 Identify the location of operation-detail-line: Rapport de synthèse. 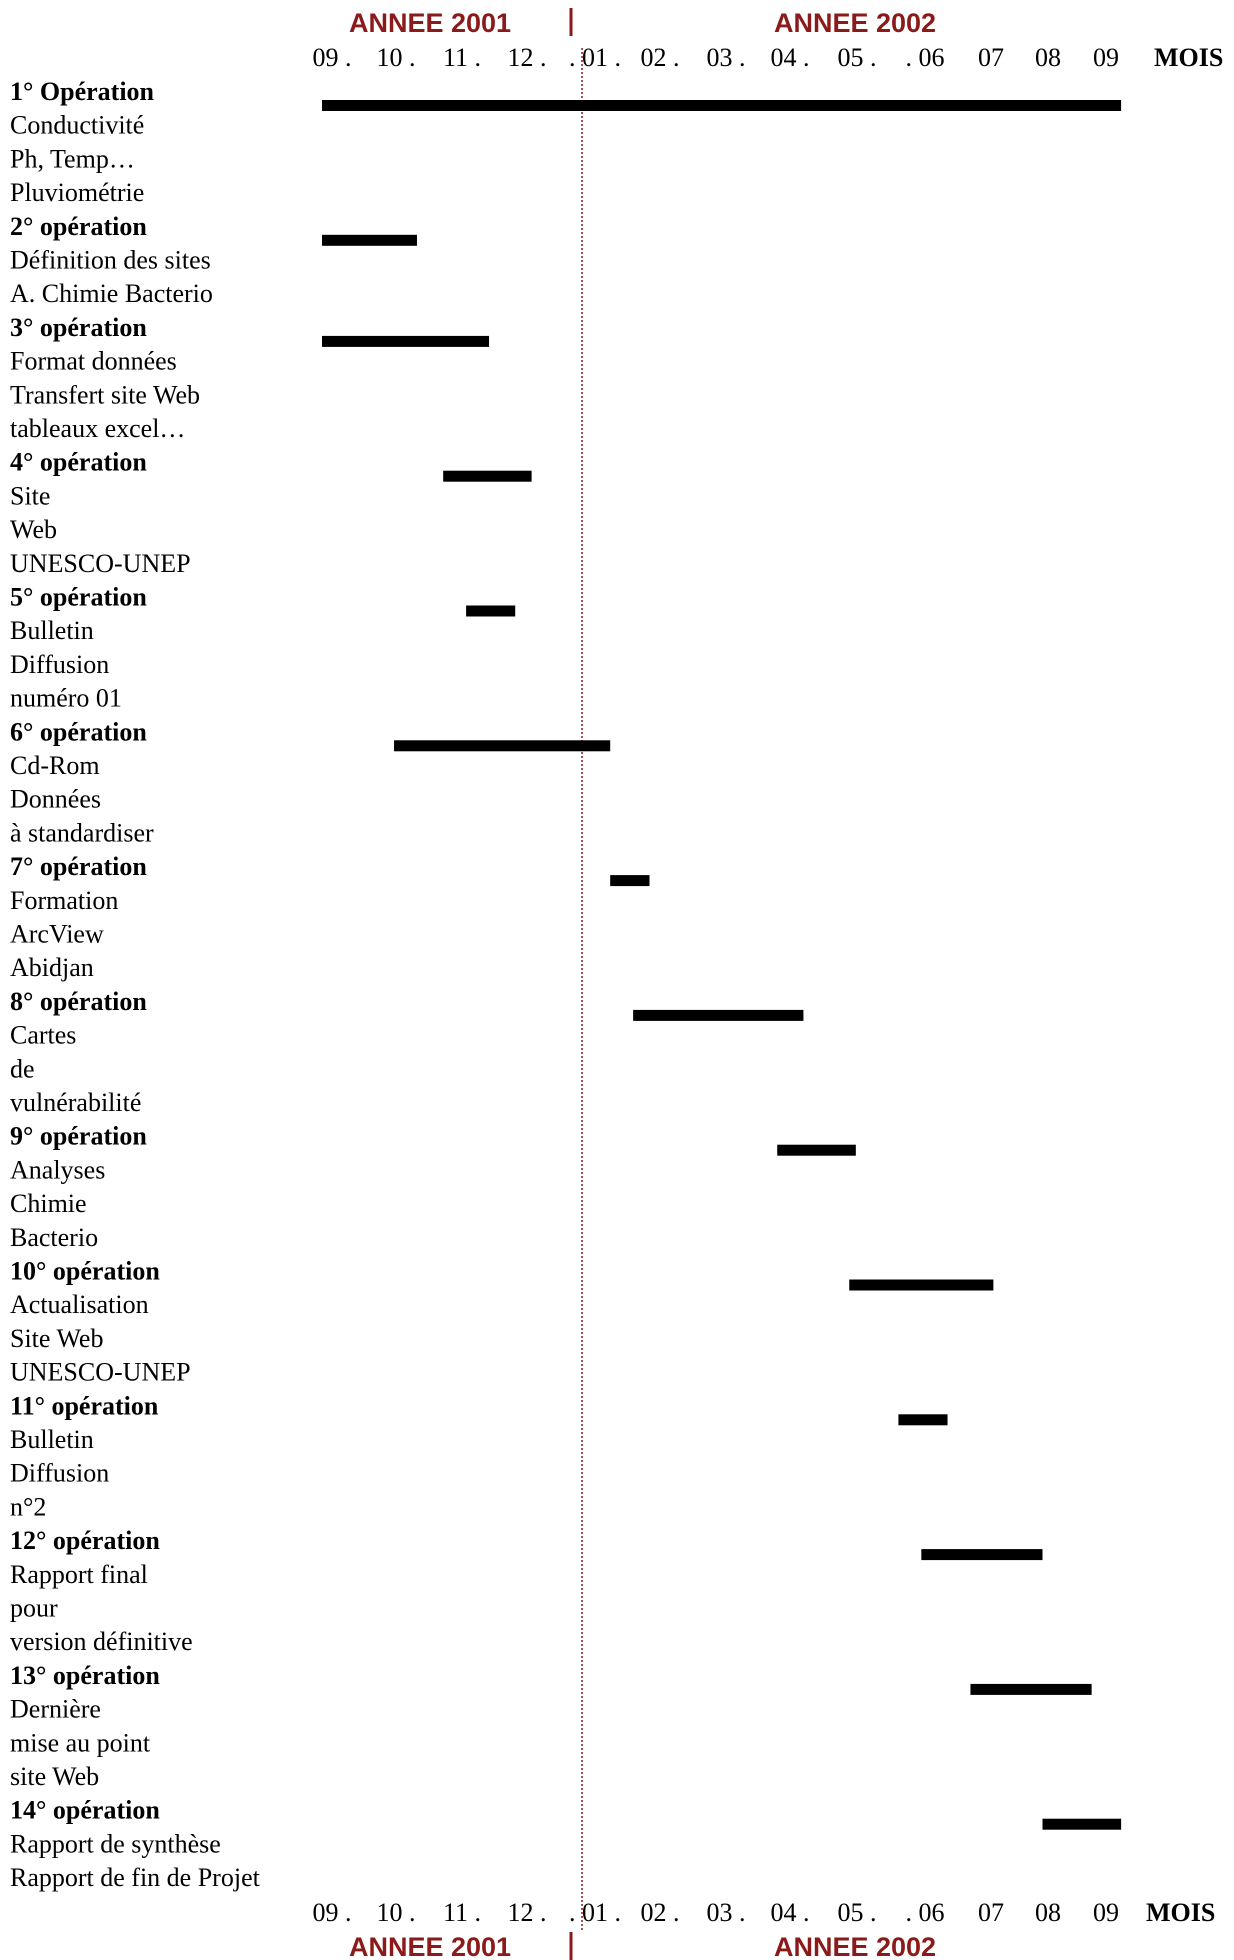
(115, 1843).